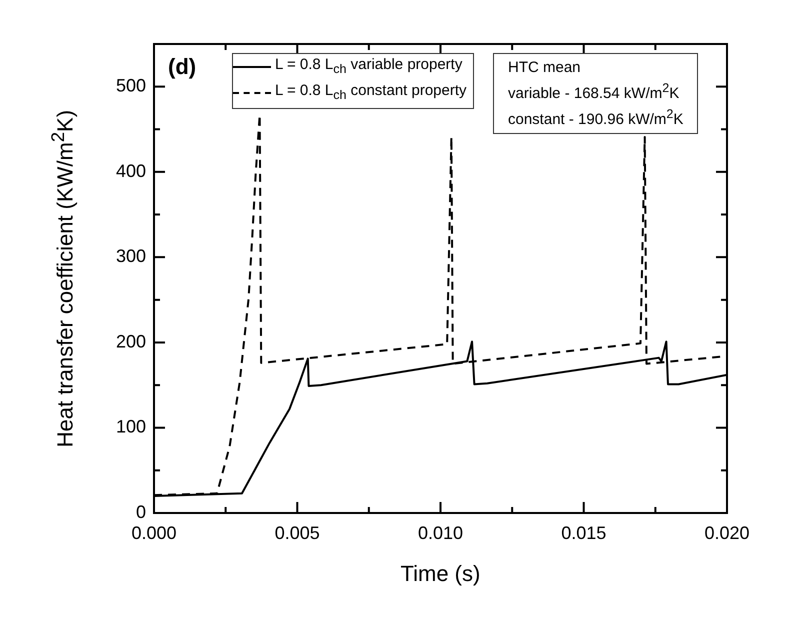 Image resolution: width=800 pixels, height=630 pixels. I want to click on x-tick-label: 0.005, so click(297, 532).